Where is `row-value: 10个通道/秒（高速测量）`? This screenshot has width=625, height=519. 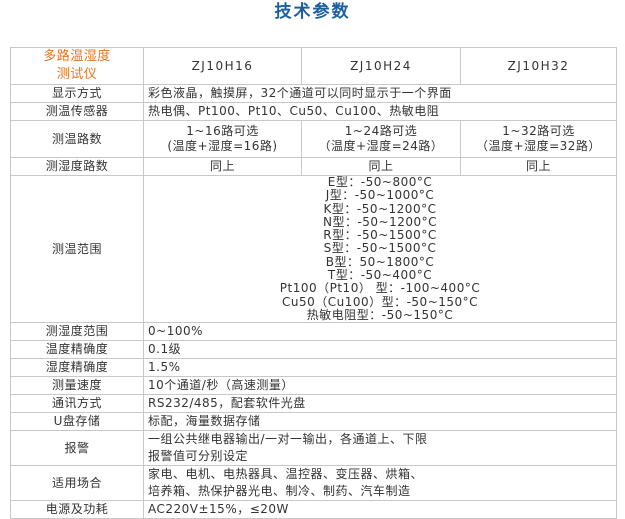
row-value: 10个通道/秒（高速测量） is located at coordinates (380, 386).